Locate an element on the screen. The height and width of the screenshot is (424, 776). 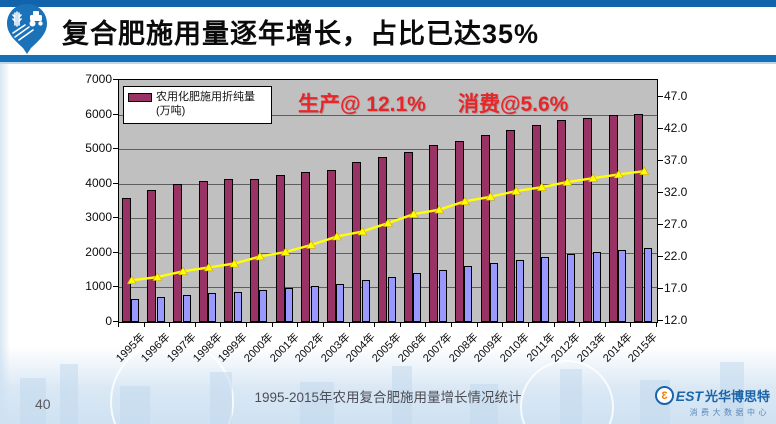
left-axis-tick-label: 2000 is located at coordinates (98, 251).